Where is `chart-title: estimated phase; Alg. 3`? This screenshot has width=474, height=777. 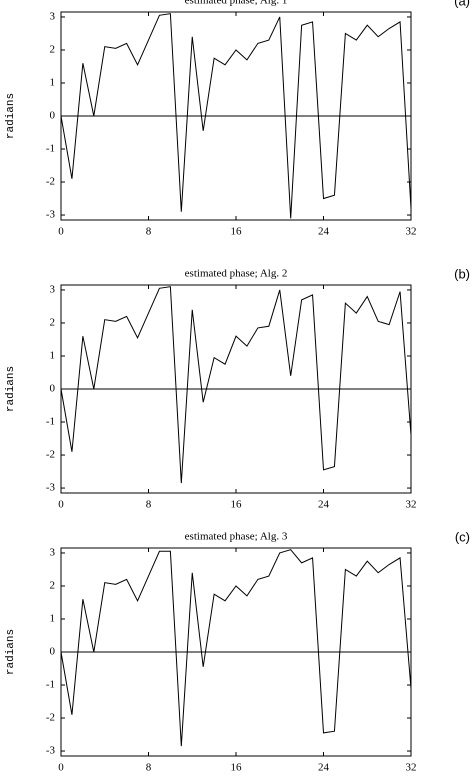 chart-title: estimated phase; Alg. 3 is located at coordinates (236, 537).